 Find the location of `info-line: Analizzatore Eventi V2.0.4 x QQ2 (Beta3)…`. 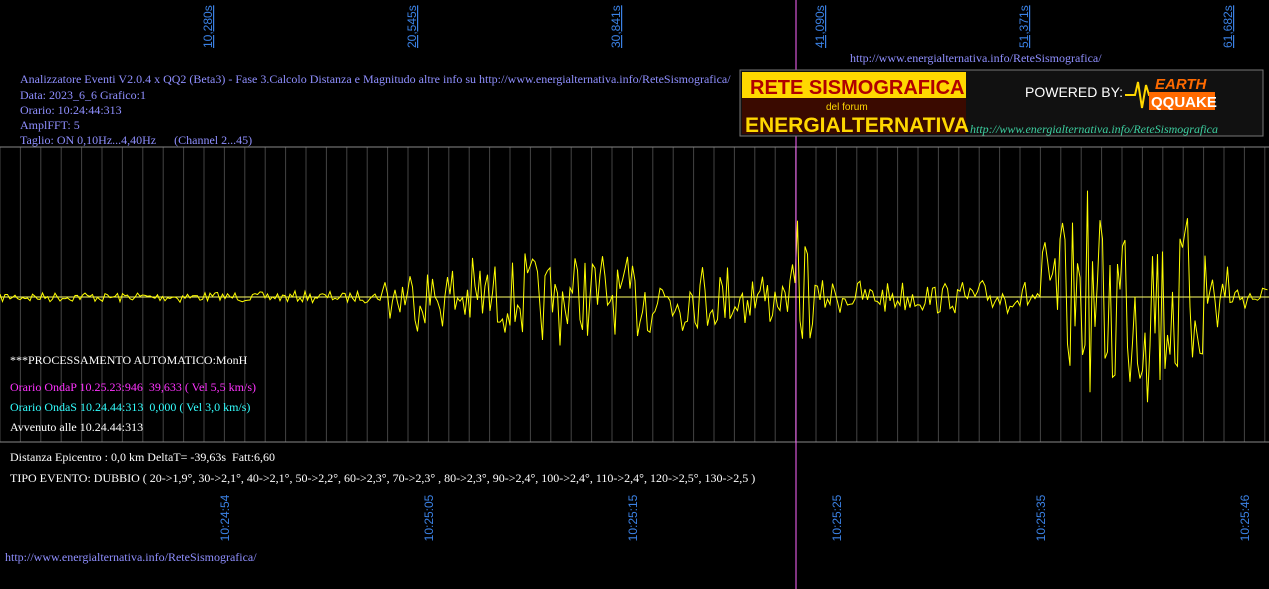

info-line: Analizzatore Eventi V2.0.4 x QQ2 (Beta3)… is located at coordinates (375, 79).